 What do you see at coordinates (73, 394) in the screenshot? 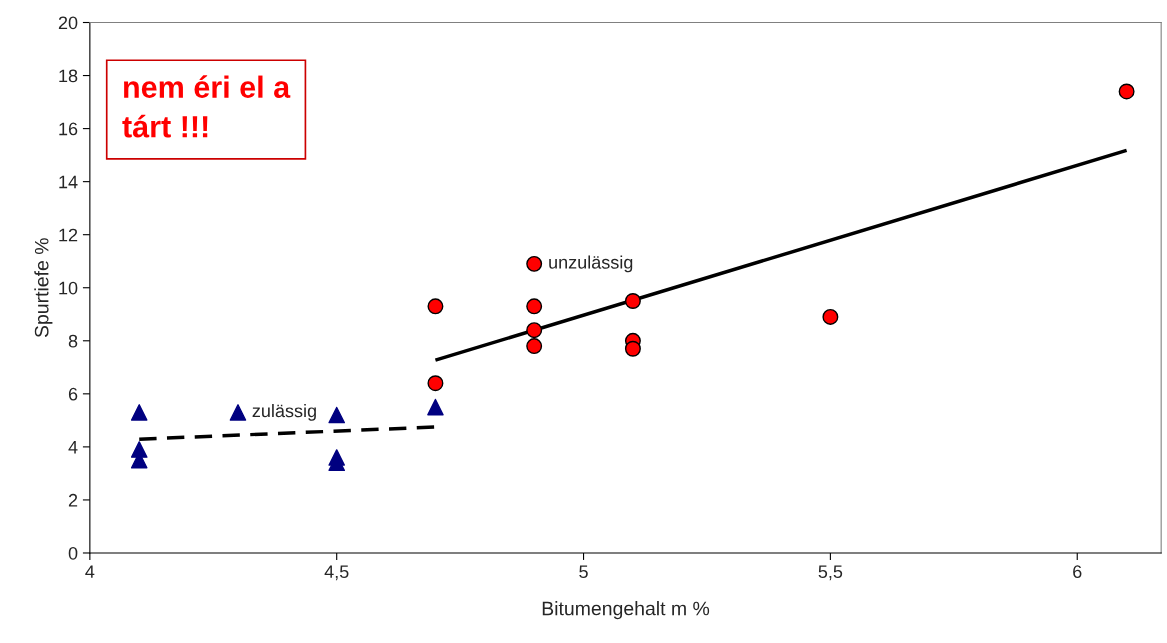
I see `y-tick-label: 6` at bounding box center [73, 394].